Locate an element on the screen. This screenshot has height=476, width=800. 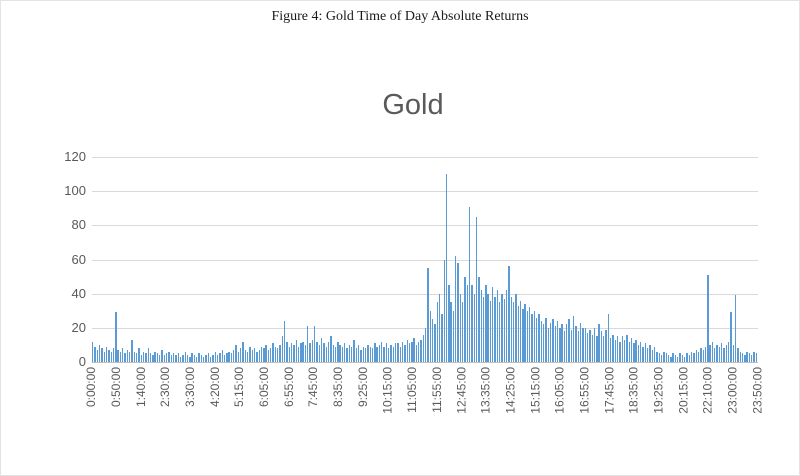
x-axis-label: 10:15:00 is located at coordinates (387, 390).